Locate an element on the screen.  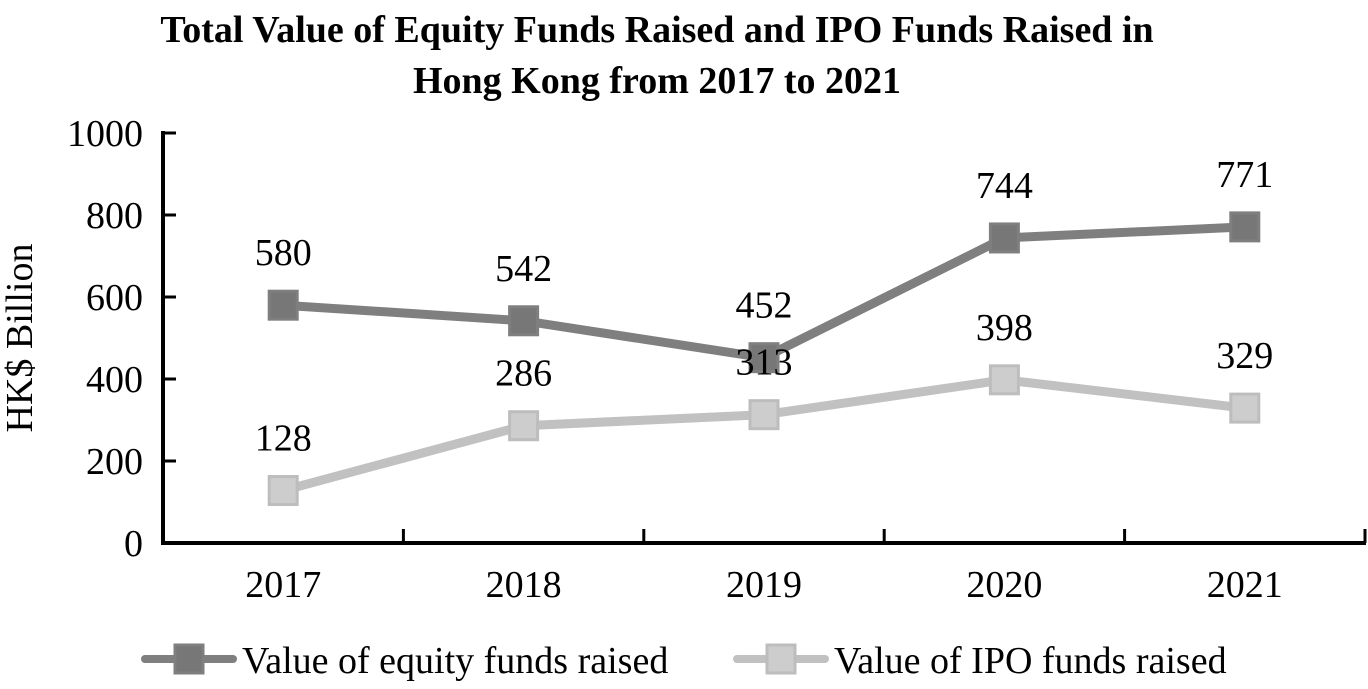
legend-label: Value of equity funds raised is located at coordinates (455, 661).